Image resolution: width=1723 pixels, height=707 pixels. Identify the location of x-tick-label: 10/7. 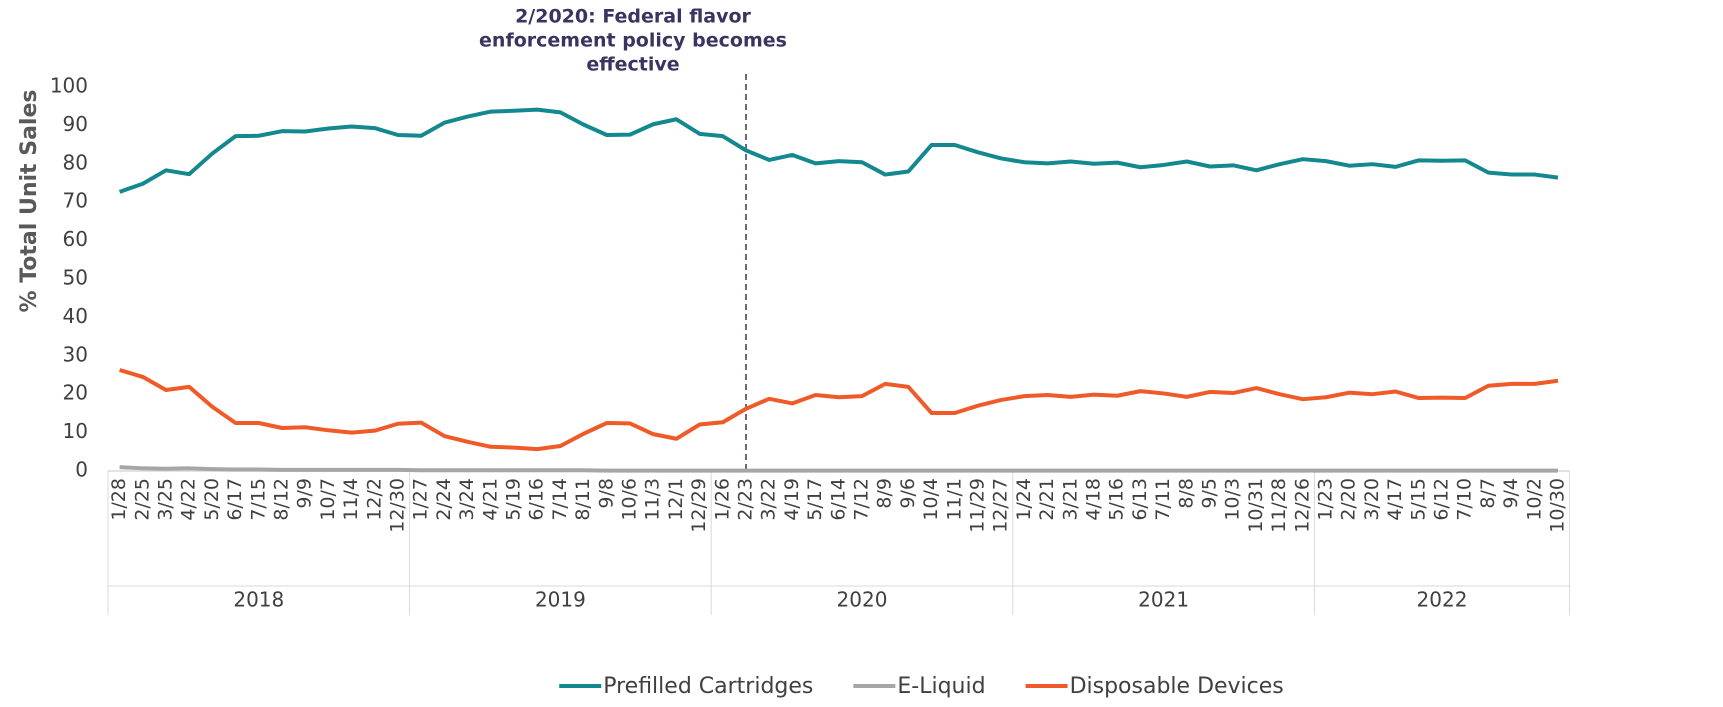
(328, 499).